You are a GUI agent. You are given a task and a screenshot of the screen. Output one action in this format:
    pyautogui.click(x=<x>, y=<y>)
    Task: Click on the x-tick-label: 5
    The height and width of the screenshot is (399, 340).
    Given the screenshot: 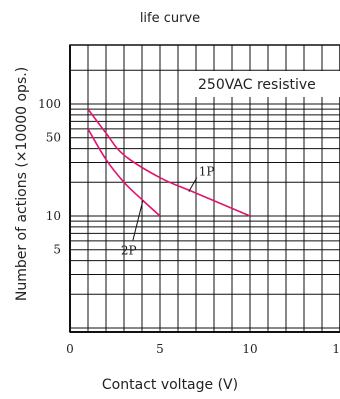 What is the action you would take?
    pyautogui.click(x=160, y=349)
    